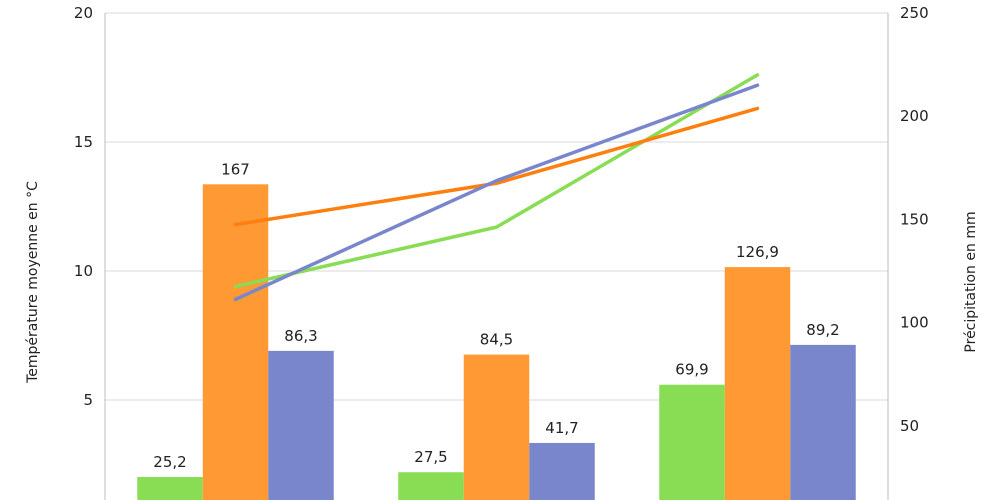 This screenshot has width=1000, height=500. What do you see at coordinates (914, 13) in the screenshot?
I see `right-tick-label: 250` at bounding box center [914, 13].